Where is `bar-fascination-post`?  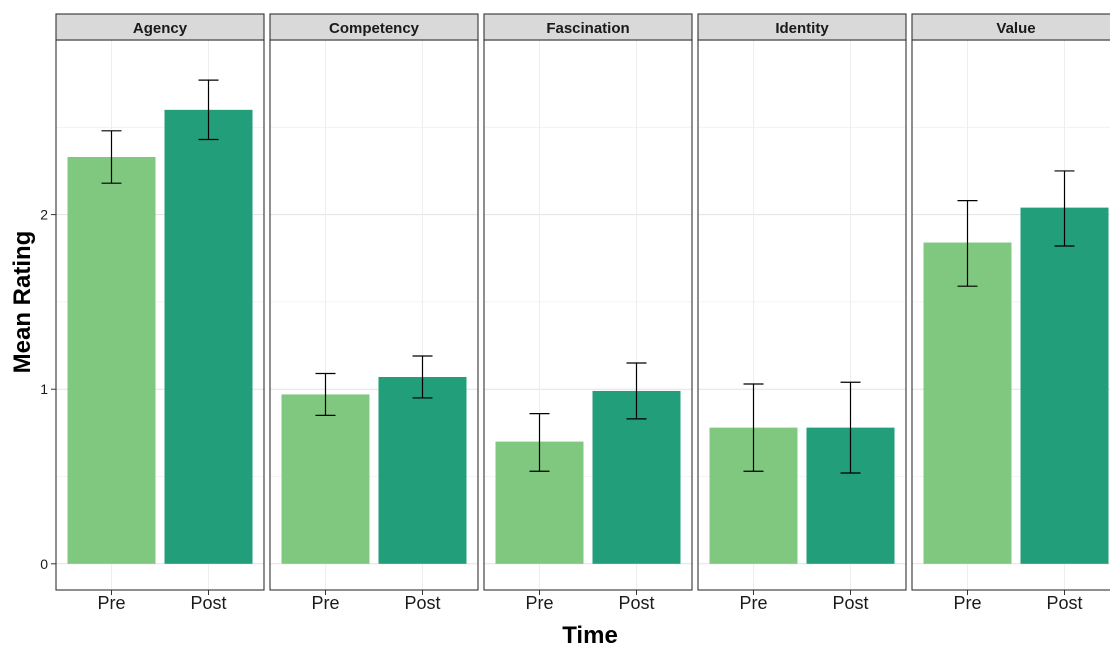
bar-fascination-post is located at coordinates (636, 477).